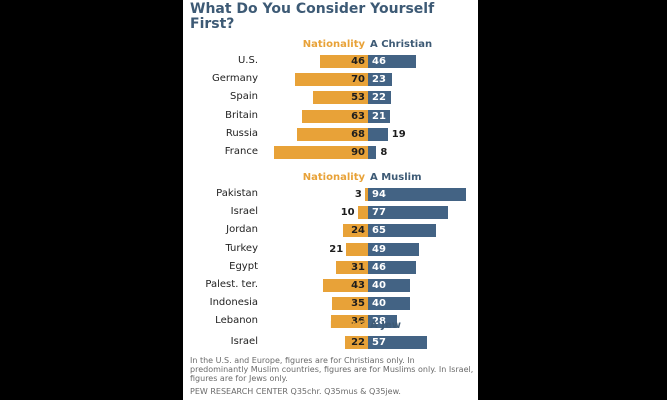 This screenshot has height=400, width=667. I want to click on category-label: Indonesia, so click(233, 303).